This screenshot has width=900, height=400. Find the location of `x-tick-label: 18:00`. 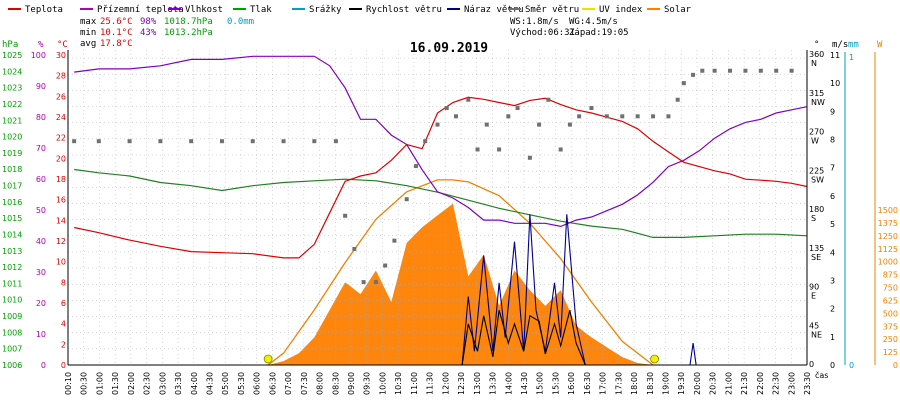

x-tick-label: 18:00 is located at coordinates (634, 383).